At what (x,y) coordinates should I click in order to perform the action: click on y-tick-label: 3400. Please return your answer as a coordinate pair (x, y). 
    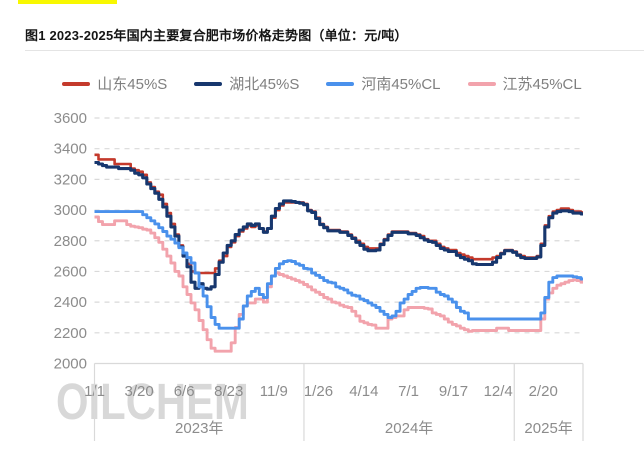
    Looking at the image, I should click on (70, 149).